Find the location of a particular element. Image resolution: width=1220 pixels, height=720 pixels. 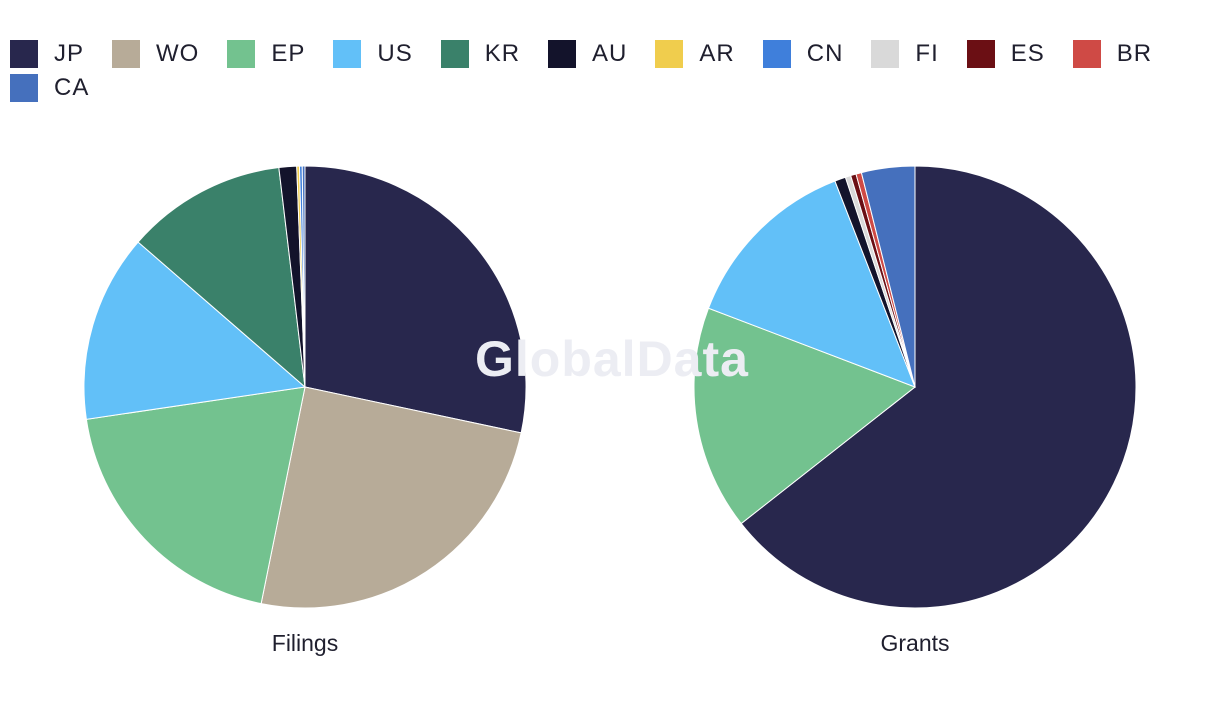

pie-slice-kr is located at coordinates (221, 277).